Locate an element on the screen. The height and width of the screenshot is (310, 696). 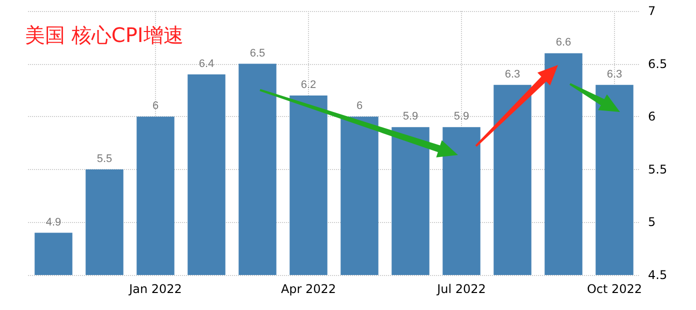
y-tick-label: 7 is located at coordinates (652, 11).